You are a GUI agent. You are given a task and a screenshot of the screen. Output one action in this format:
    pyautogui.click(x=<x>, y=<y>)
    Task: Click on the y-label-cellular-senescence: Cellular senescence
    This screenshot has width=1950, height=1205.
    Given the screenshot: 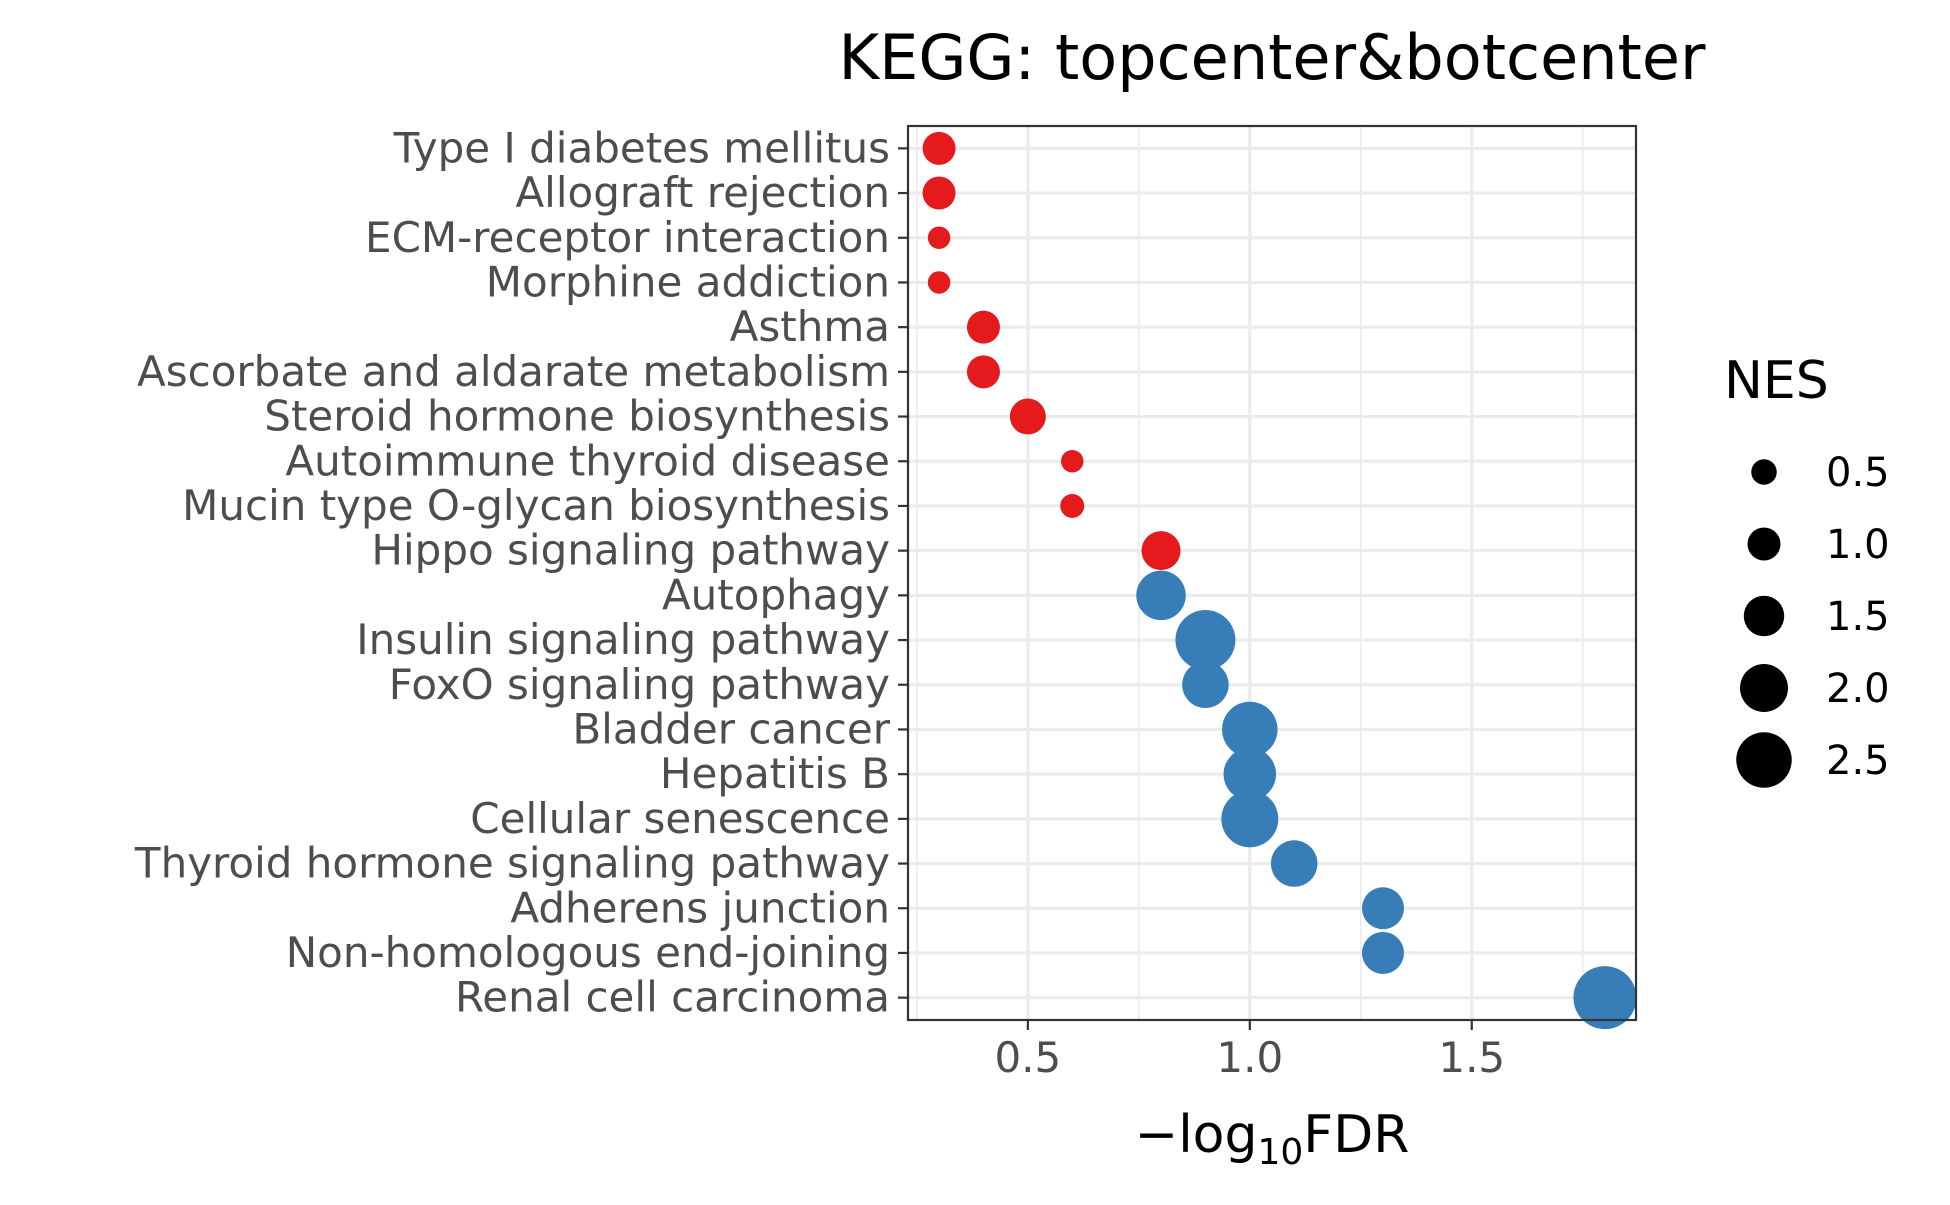 What is the action you would take?
    pyautogui.click(x=680, y=818)
    